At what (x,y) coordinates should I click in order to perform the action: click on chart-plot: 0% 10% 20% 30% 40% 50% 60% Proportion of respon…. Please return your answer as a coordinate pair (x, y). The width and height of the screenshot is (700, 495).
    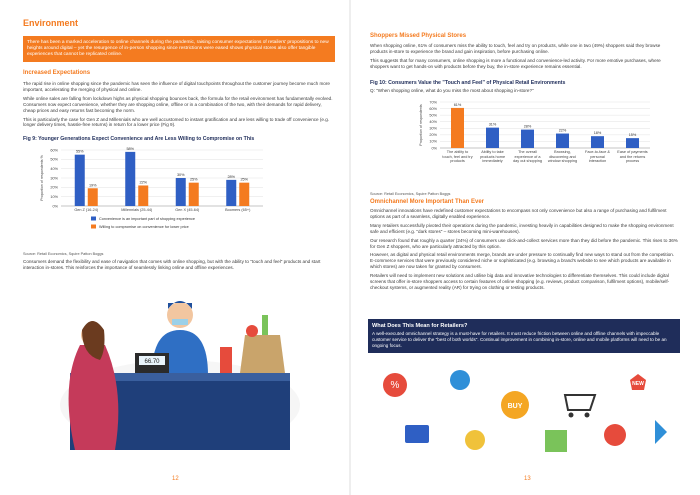
    Looking at the image, I should click on (151, 188).